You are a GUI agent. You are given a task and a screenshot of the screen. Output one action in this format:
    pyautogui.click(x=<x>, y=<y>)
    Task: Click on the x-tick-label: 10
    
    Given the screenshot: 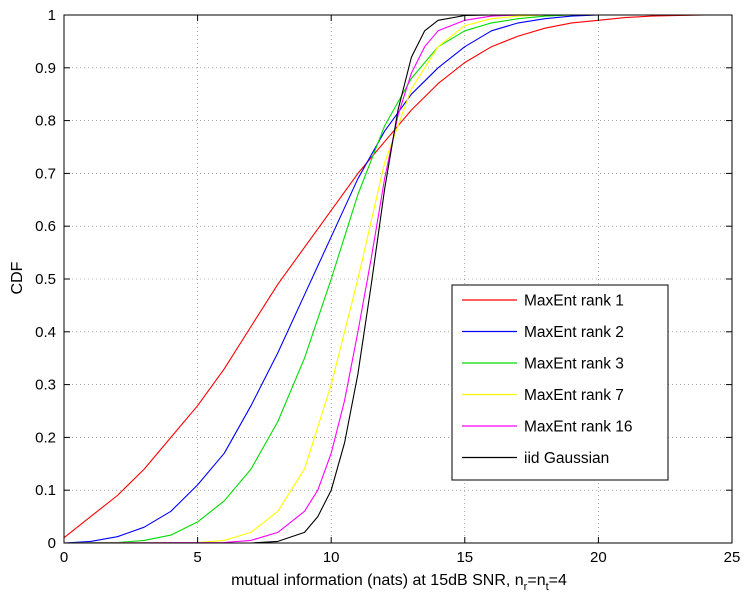 What is the action you would take?
    pyautogui.click(x=331, y=557)
    